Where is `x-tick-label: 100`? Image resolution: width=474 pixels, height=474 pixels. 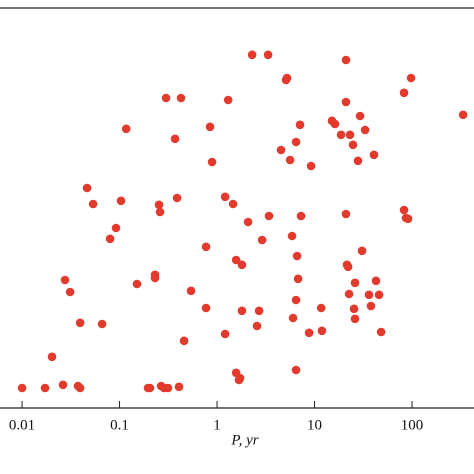 x-tick-label: 100 is located at coordinates (412, 425).